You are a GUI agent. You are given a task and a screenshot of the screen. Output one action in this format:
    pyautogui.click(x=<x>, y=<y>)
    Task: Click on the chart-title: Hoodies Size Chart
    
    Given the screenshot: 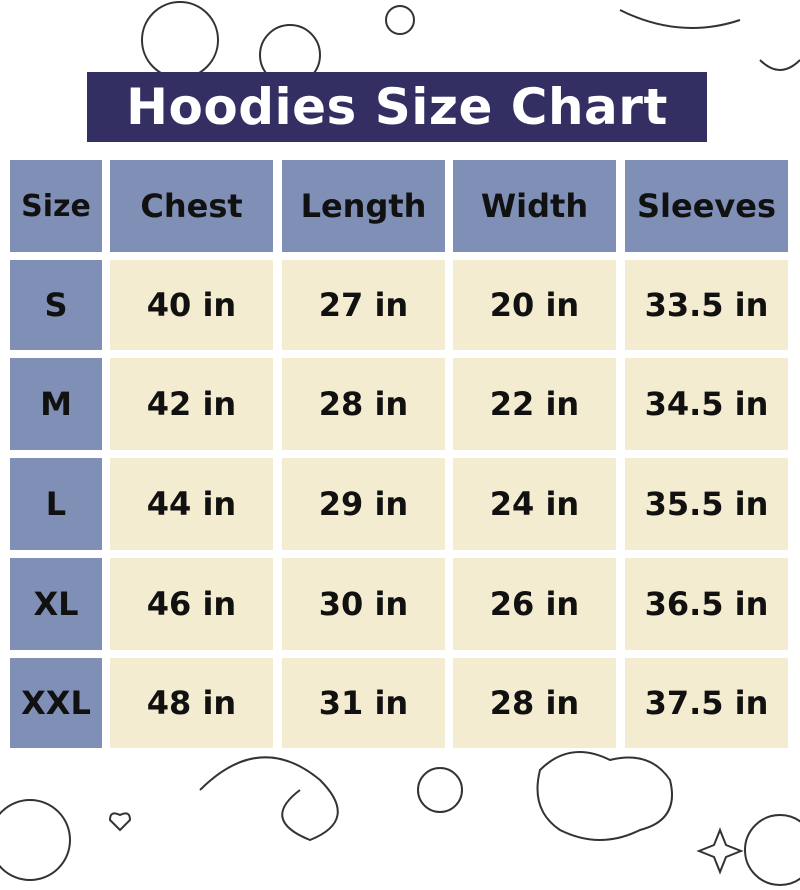 What is the action you would take?
    pyautogui.click(x=397, y=107)
    